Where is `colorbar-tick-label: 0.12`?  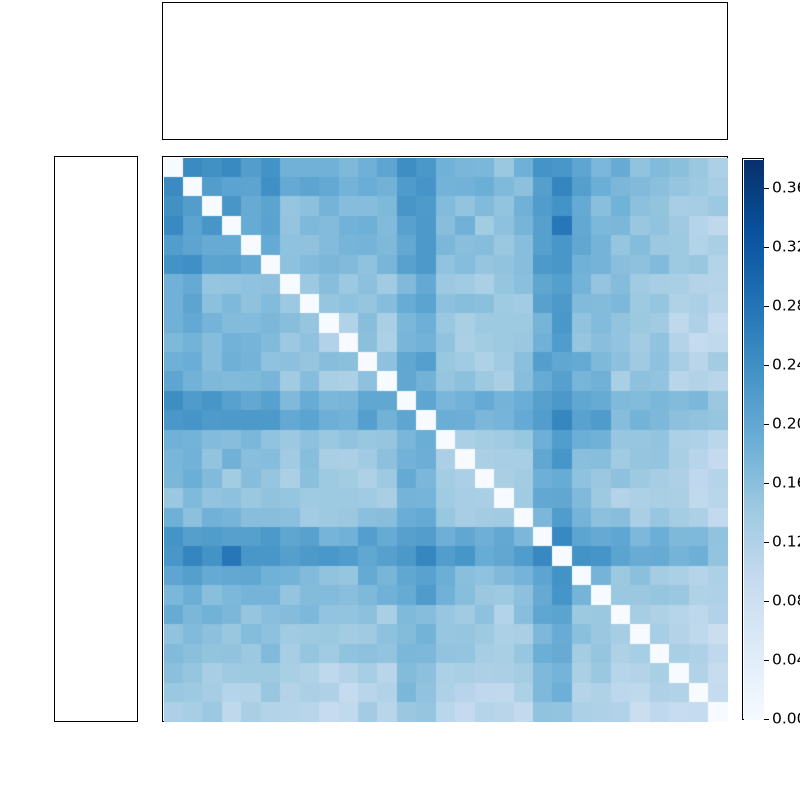
colorbar-tick-label: 0.12 is located at coordinates (786, 541).